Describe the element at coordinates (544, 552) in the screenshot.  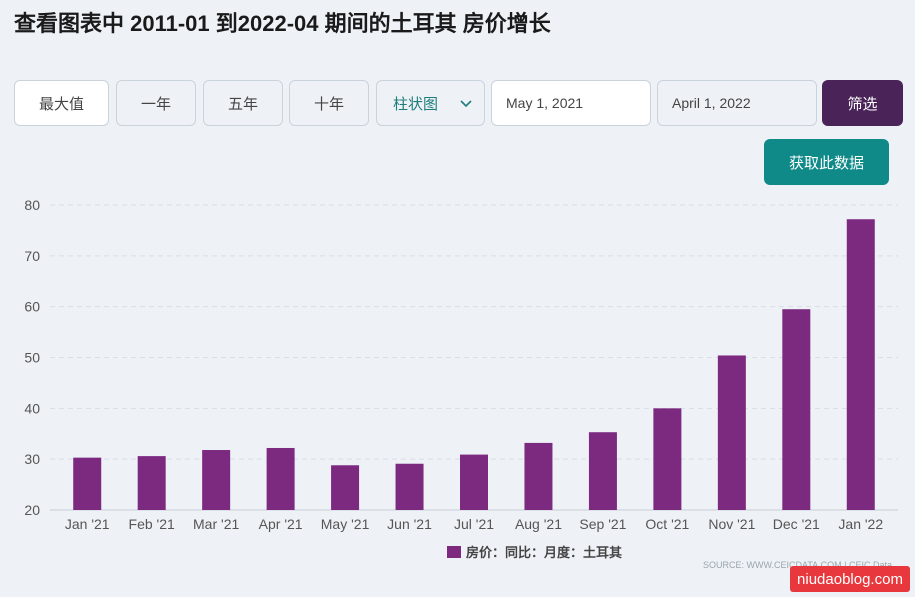
I see `legend-label: 房价：同比：月度：土耳其` at that location.